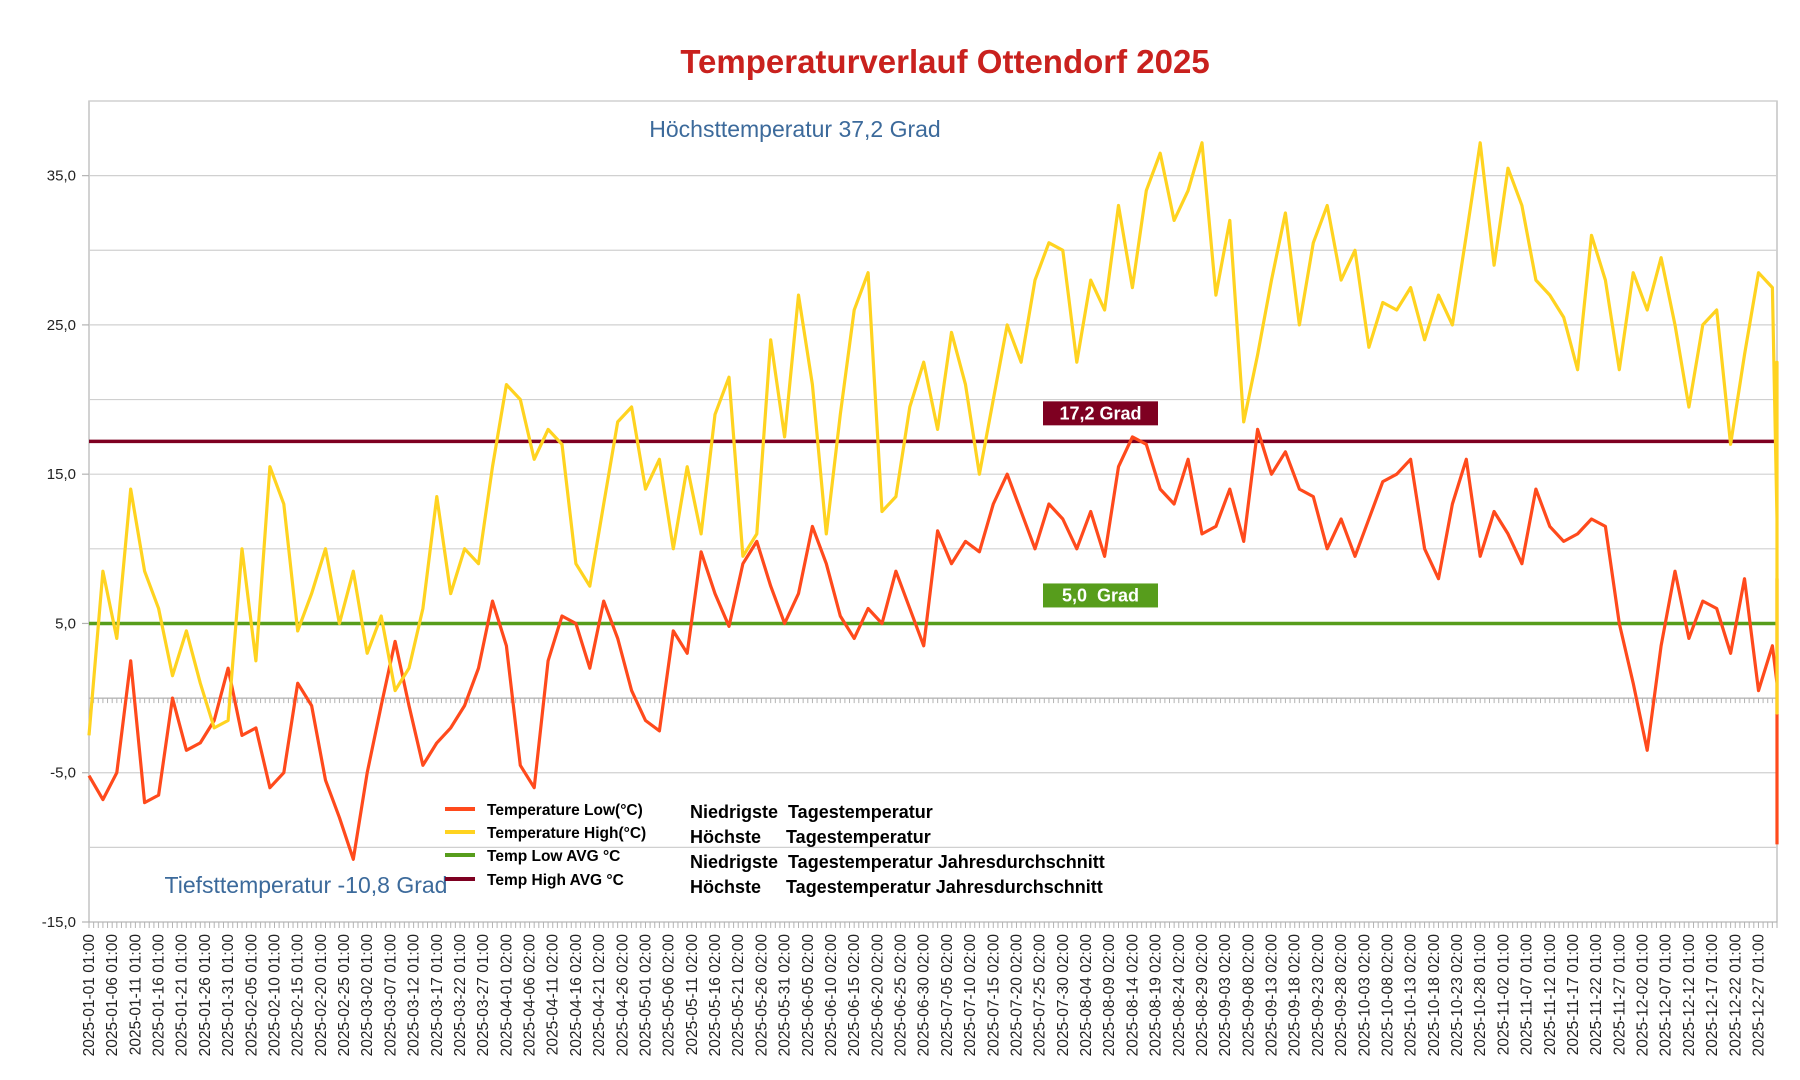  I want to click on x-tick-label: 2025-12-02 01:00, so click(1643, 995).